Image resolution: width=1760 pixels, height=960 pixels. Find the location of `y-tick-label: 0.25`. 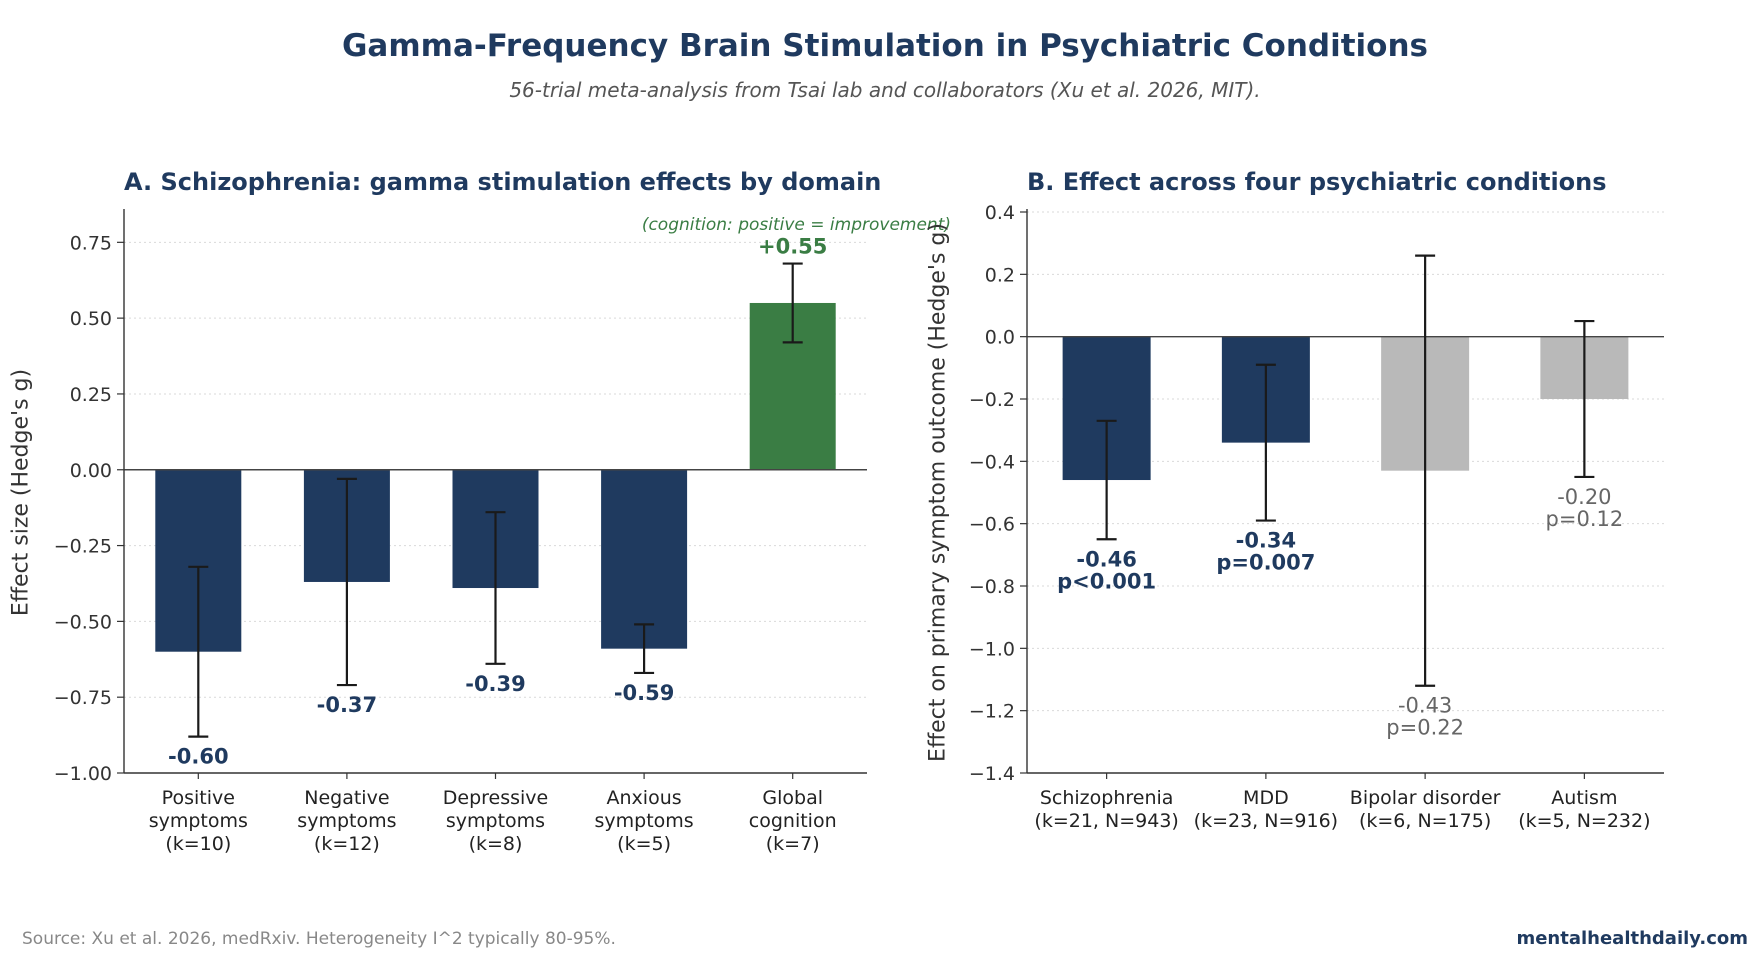

y-tick-label: 0.25 is located at coordinates (91, 395).